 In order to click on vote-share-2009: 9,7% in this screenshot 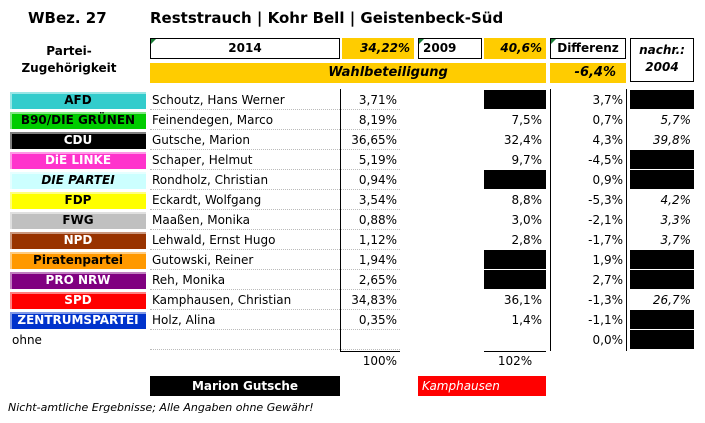, I will do `click(527, 160)`.